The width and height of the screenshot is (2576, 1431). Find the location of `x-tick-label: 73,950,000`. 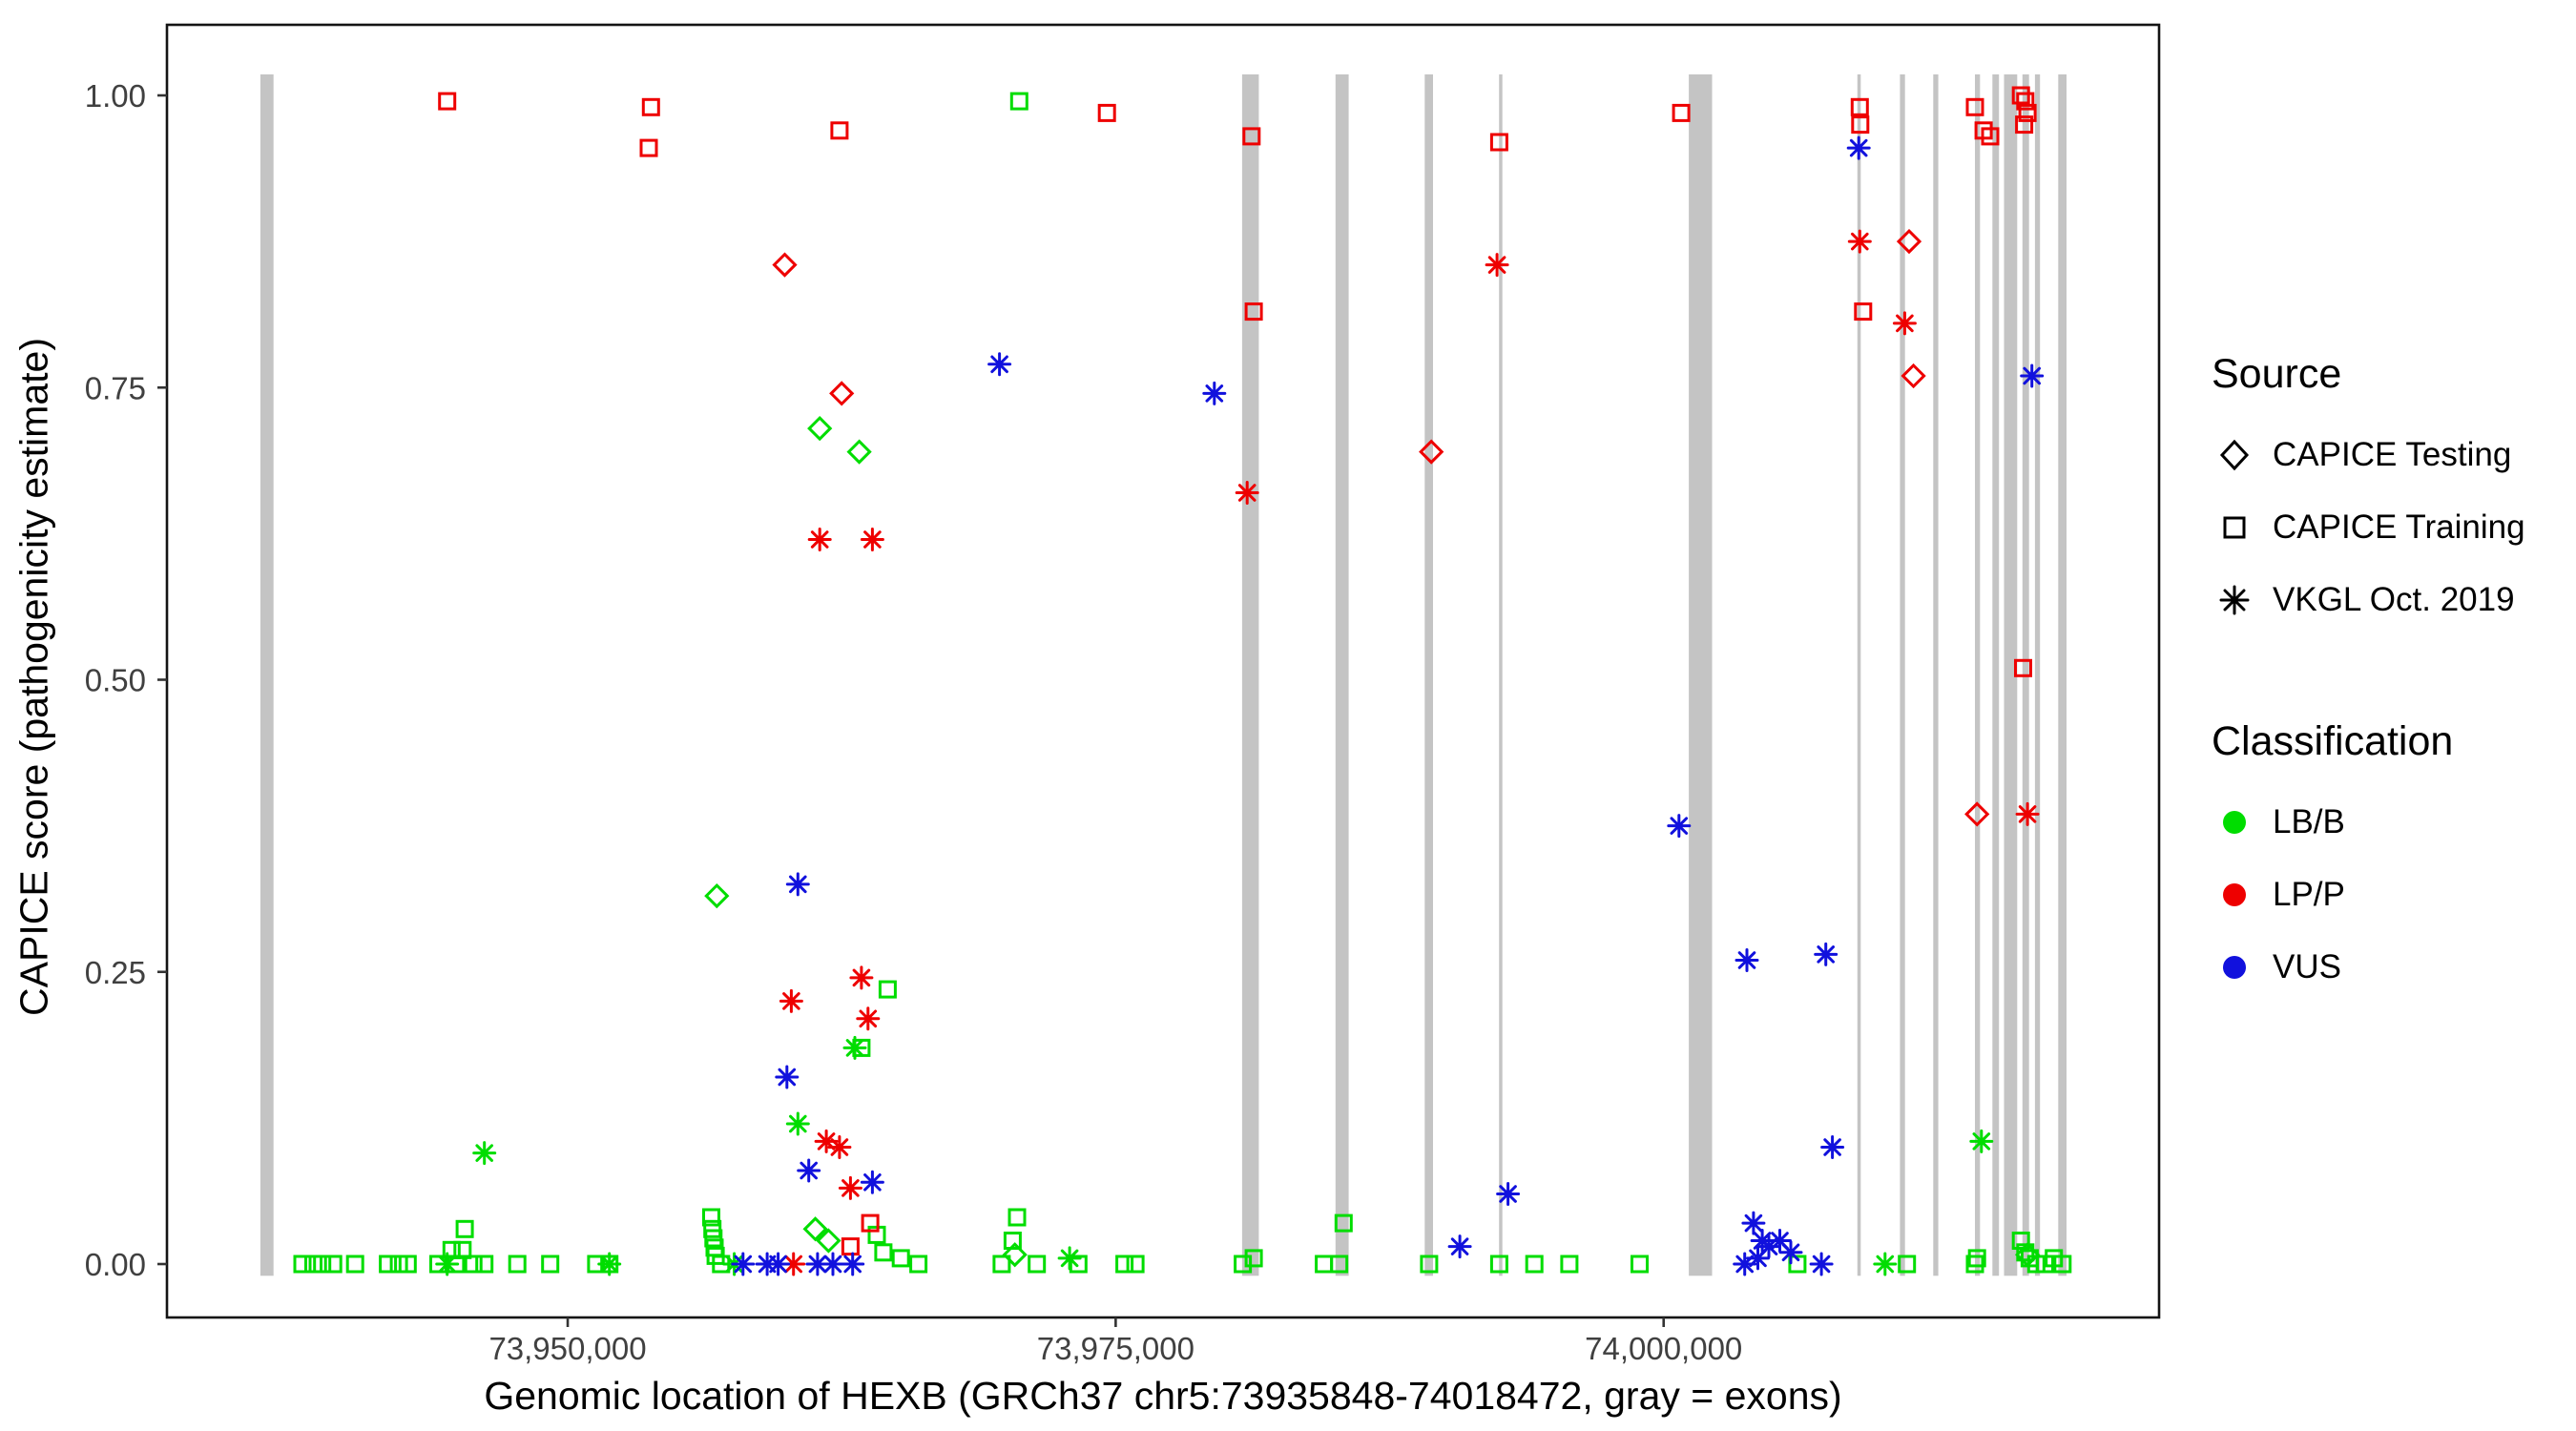

x-tick-label: 73,950,000 is located at coordinates (567, 1348).